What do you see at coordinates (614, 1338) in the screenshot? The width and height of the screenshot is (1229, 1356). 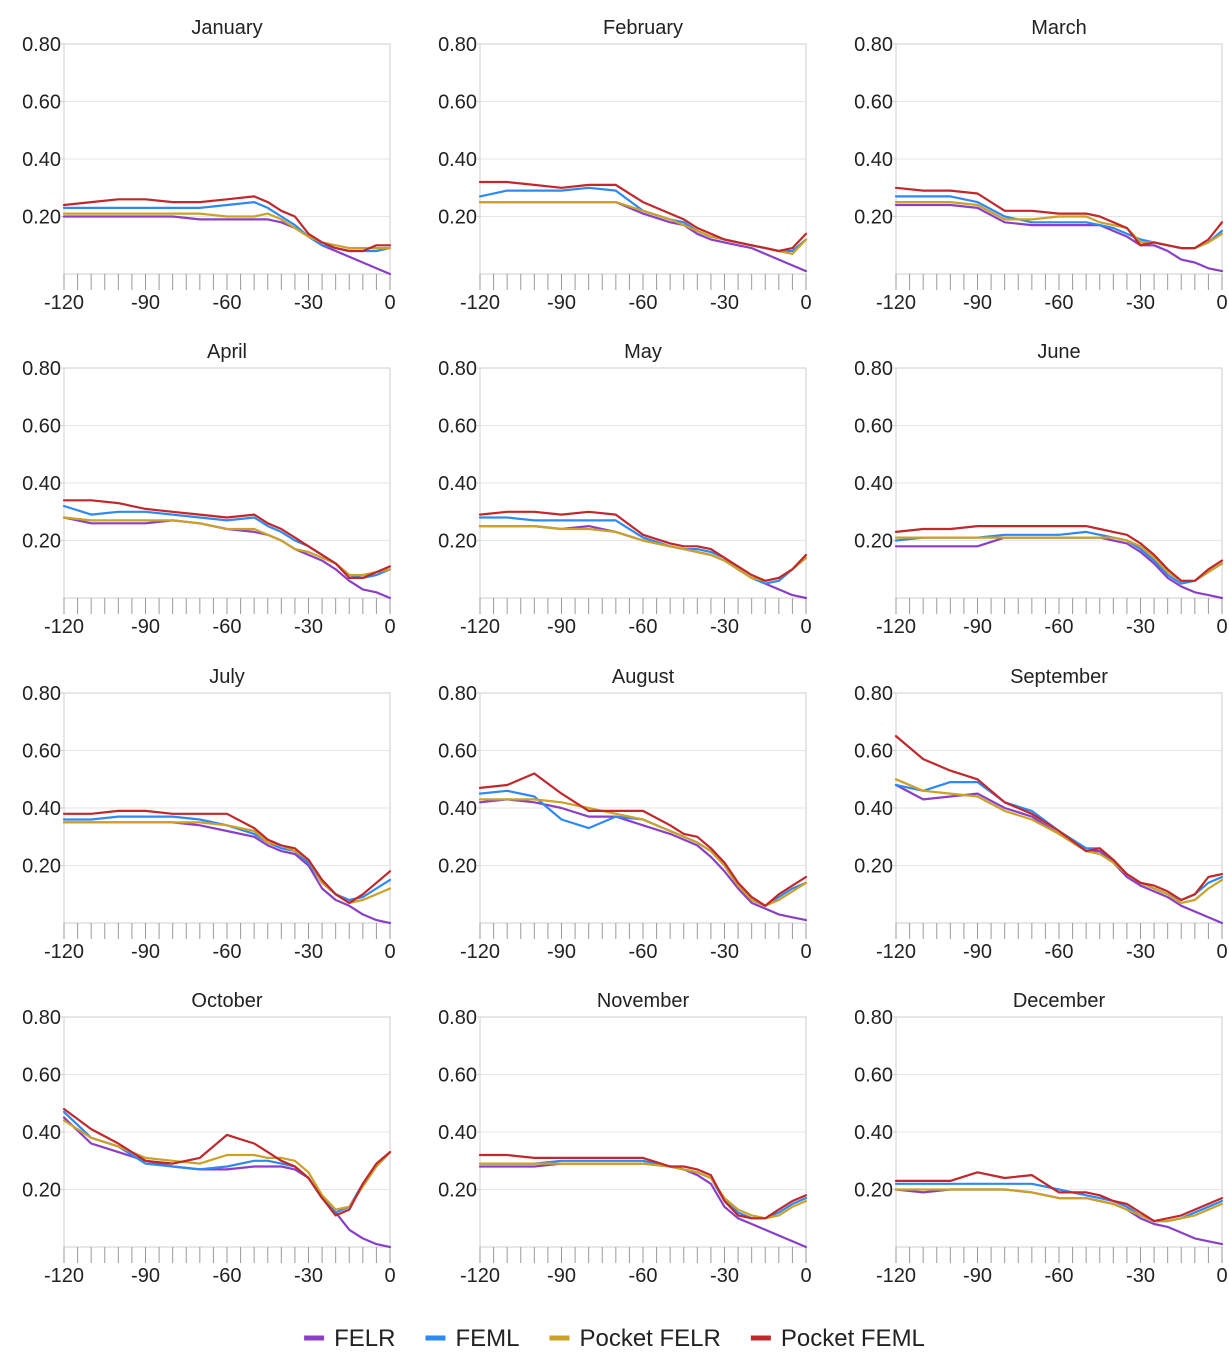 I see `legend: FELR FEML Pocket FELR Pocket FEML` at bounding box center [614, 1338].